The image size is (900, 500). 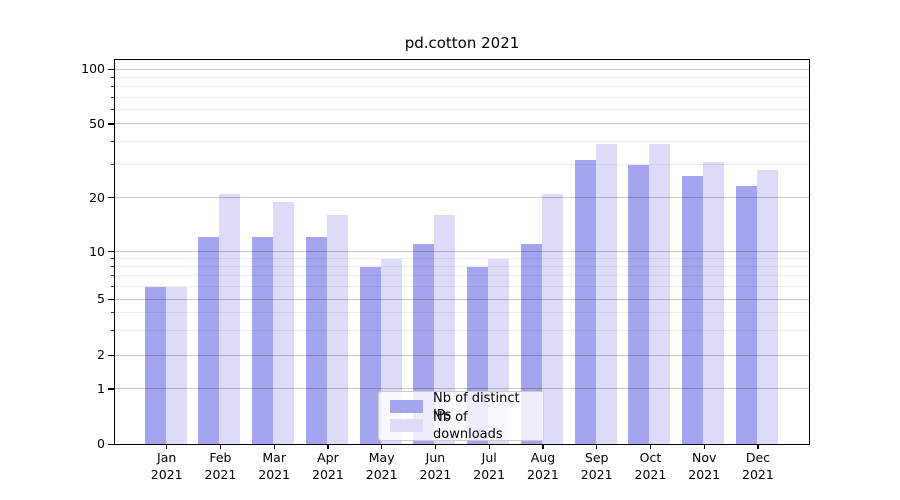 I want to click on legend-entry-downloads: Nb of downloads, so click(x=462, y=426).